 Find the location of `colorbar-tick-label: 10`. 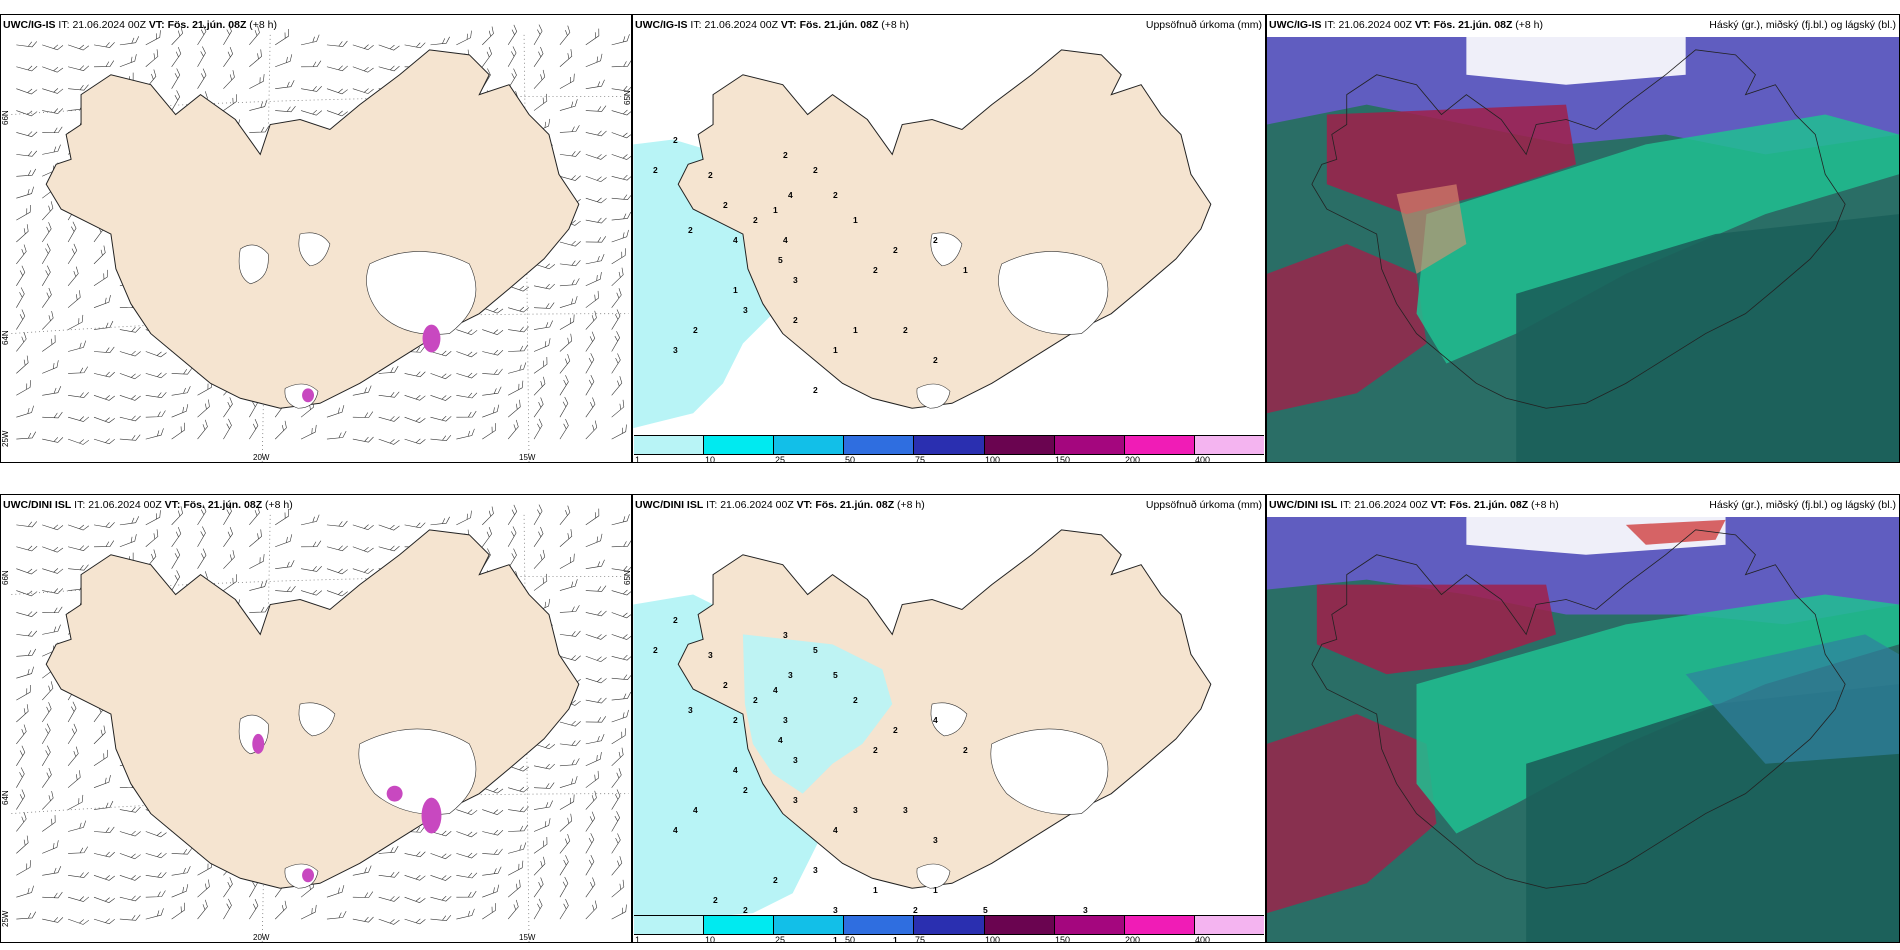

colorbar-tick-label: 10 is located at coordinates (710, 939).